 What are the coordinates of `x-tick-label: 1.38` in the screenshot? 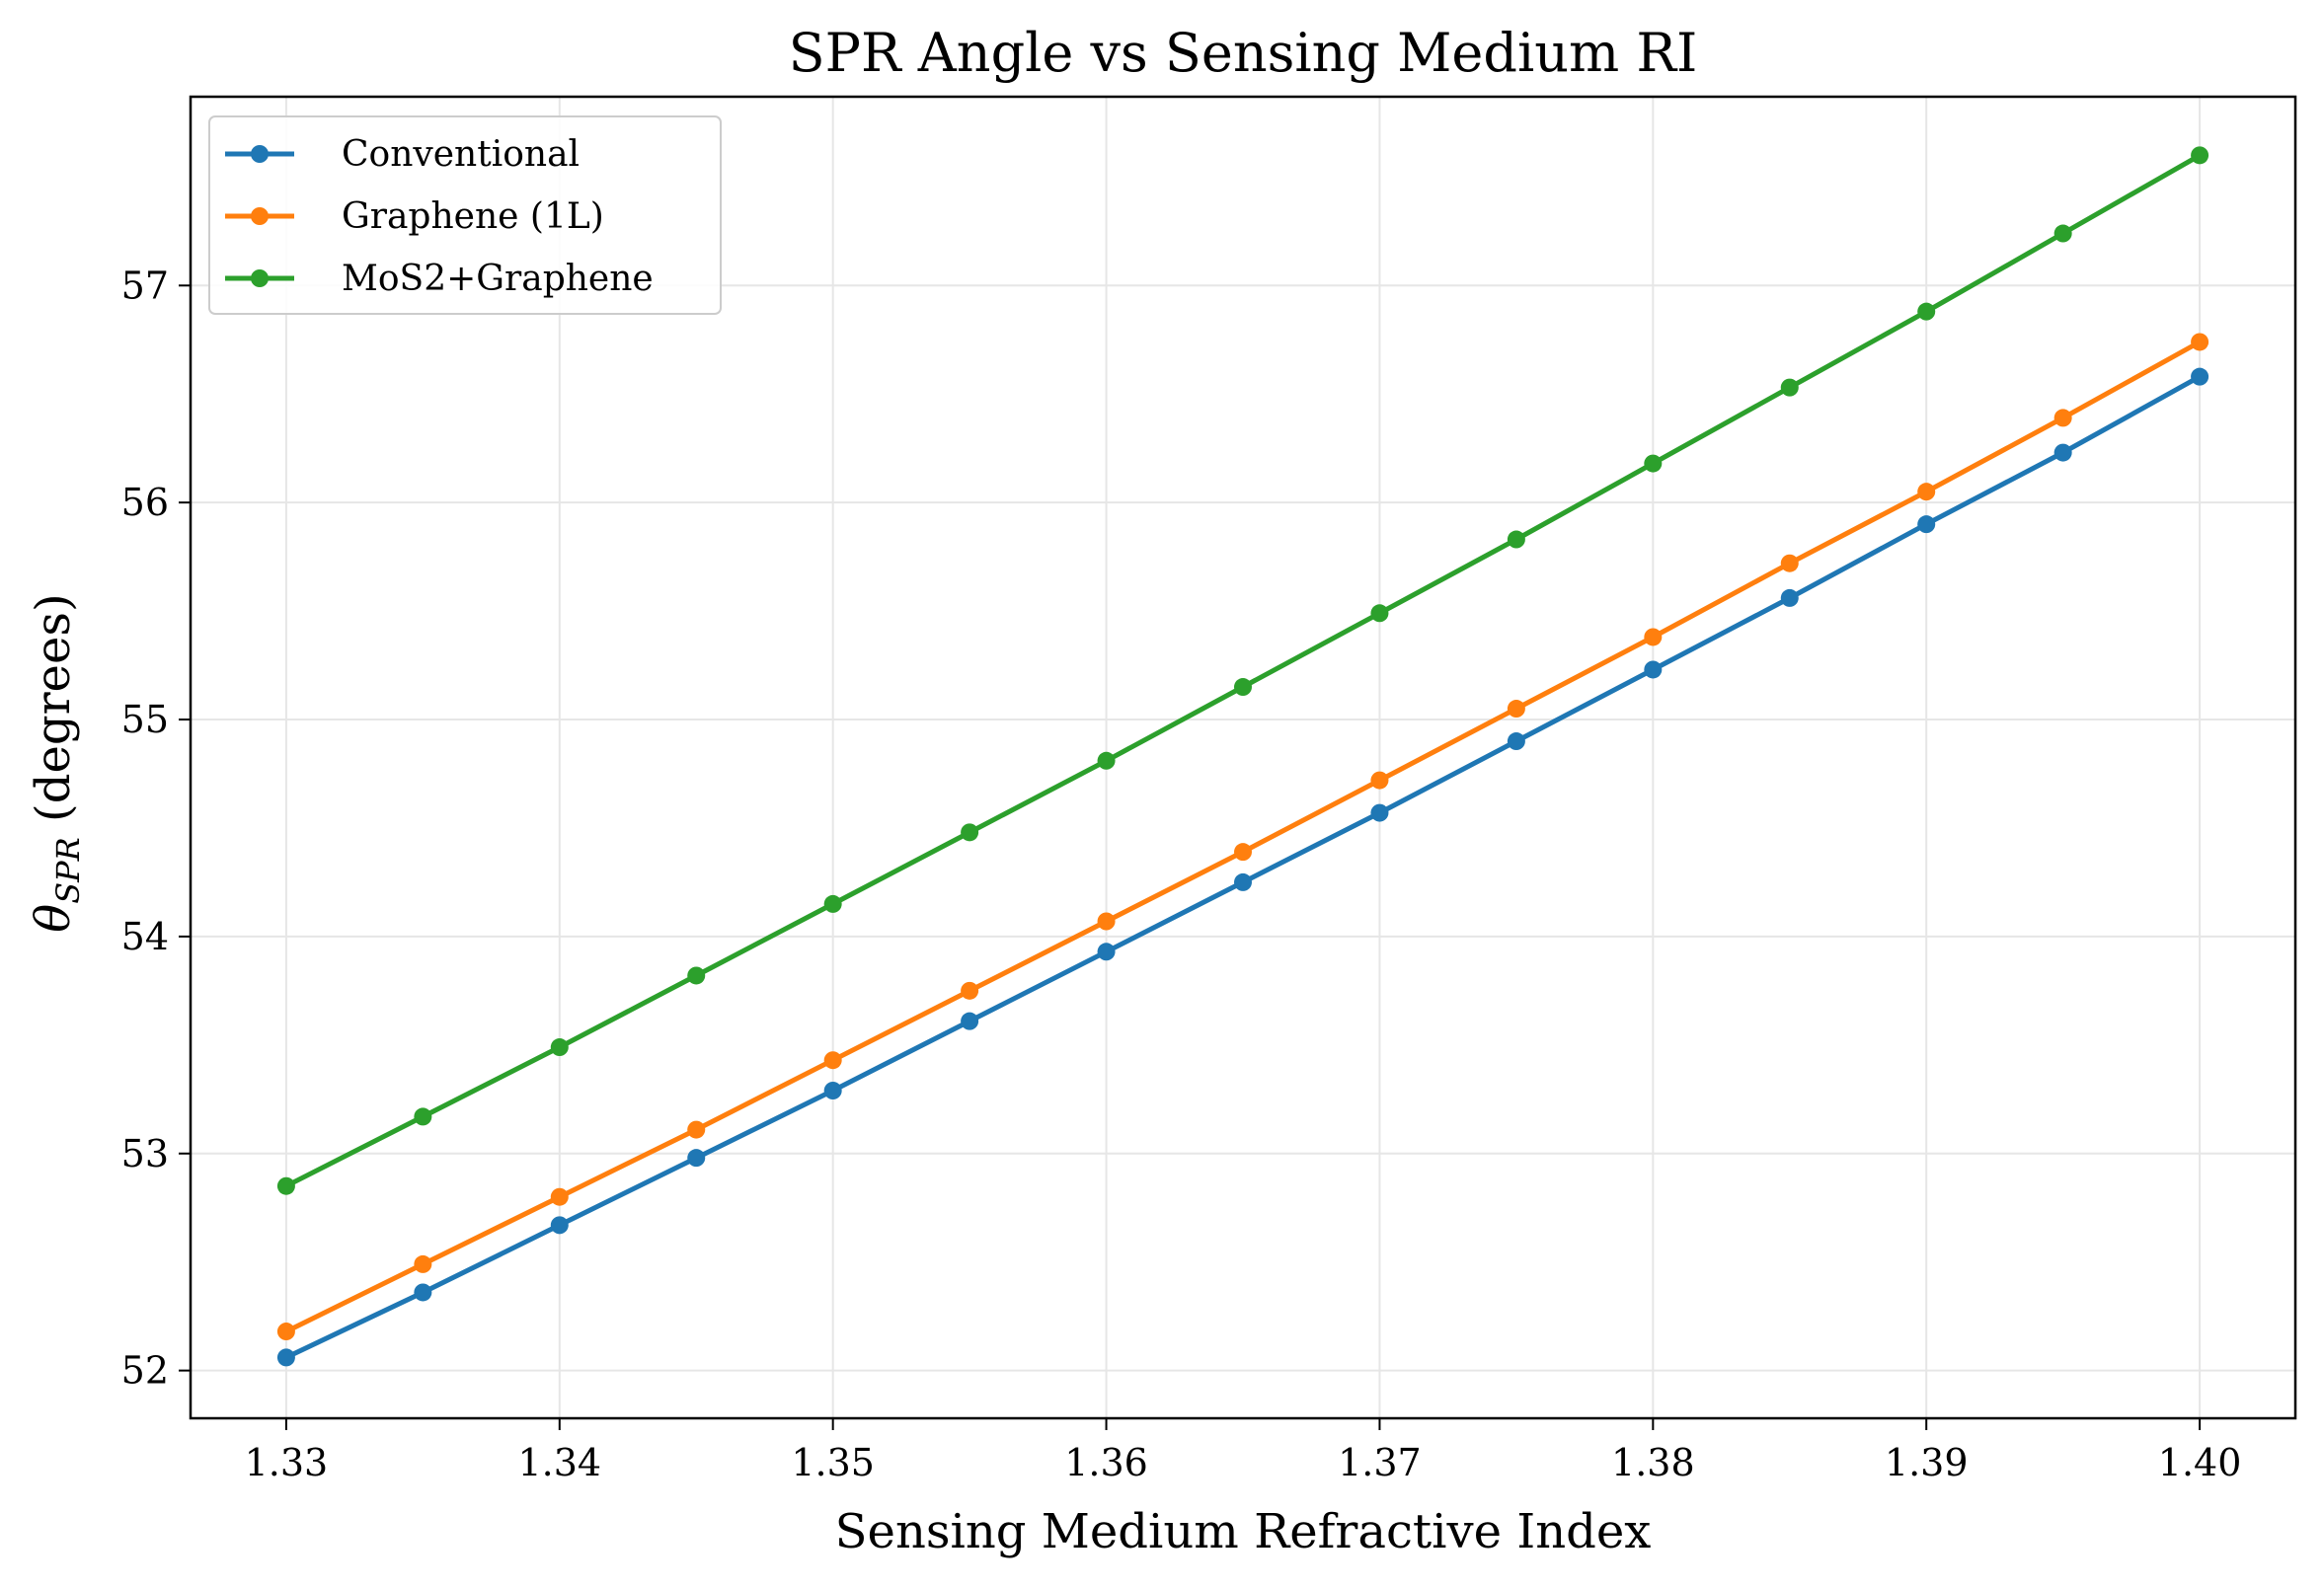 It's located at (1653, 1463).